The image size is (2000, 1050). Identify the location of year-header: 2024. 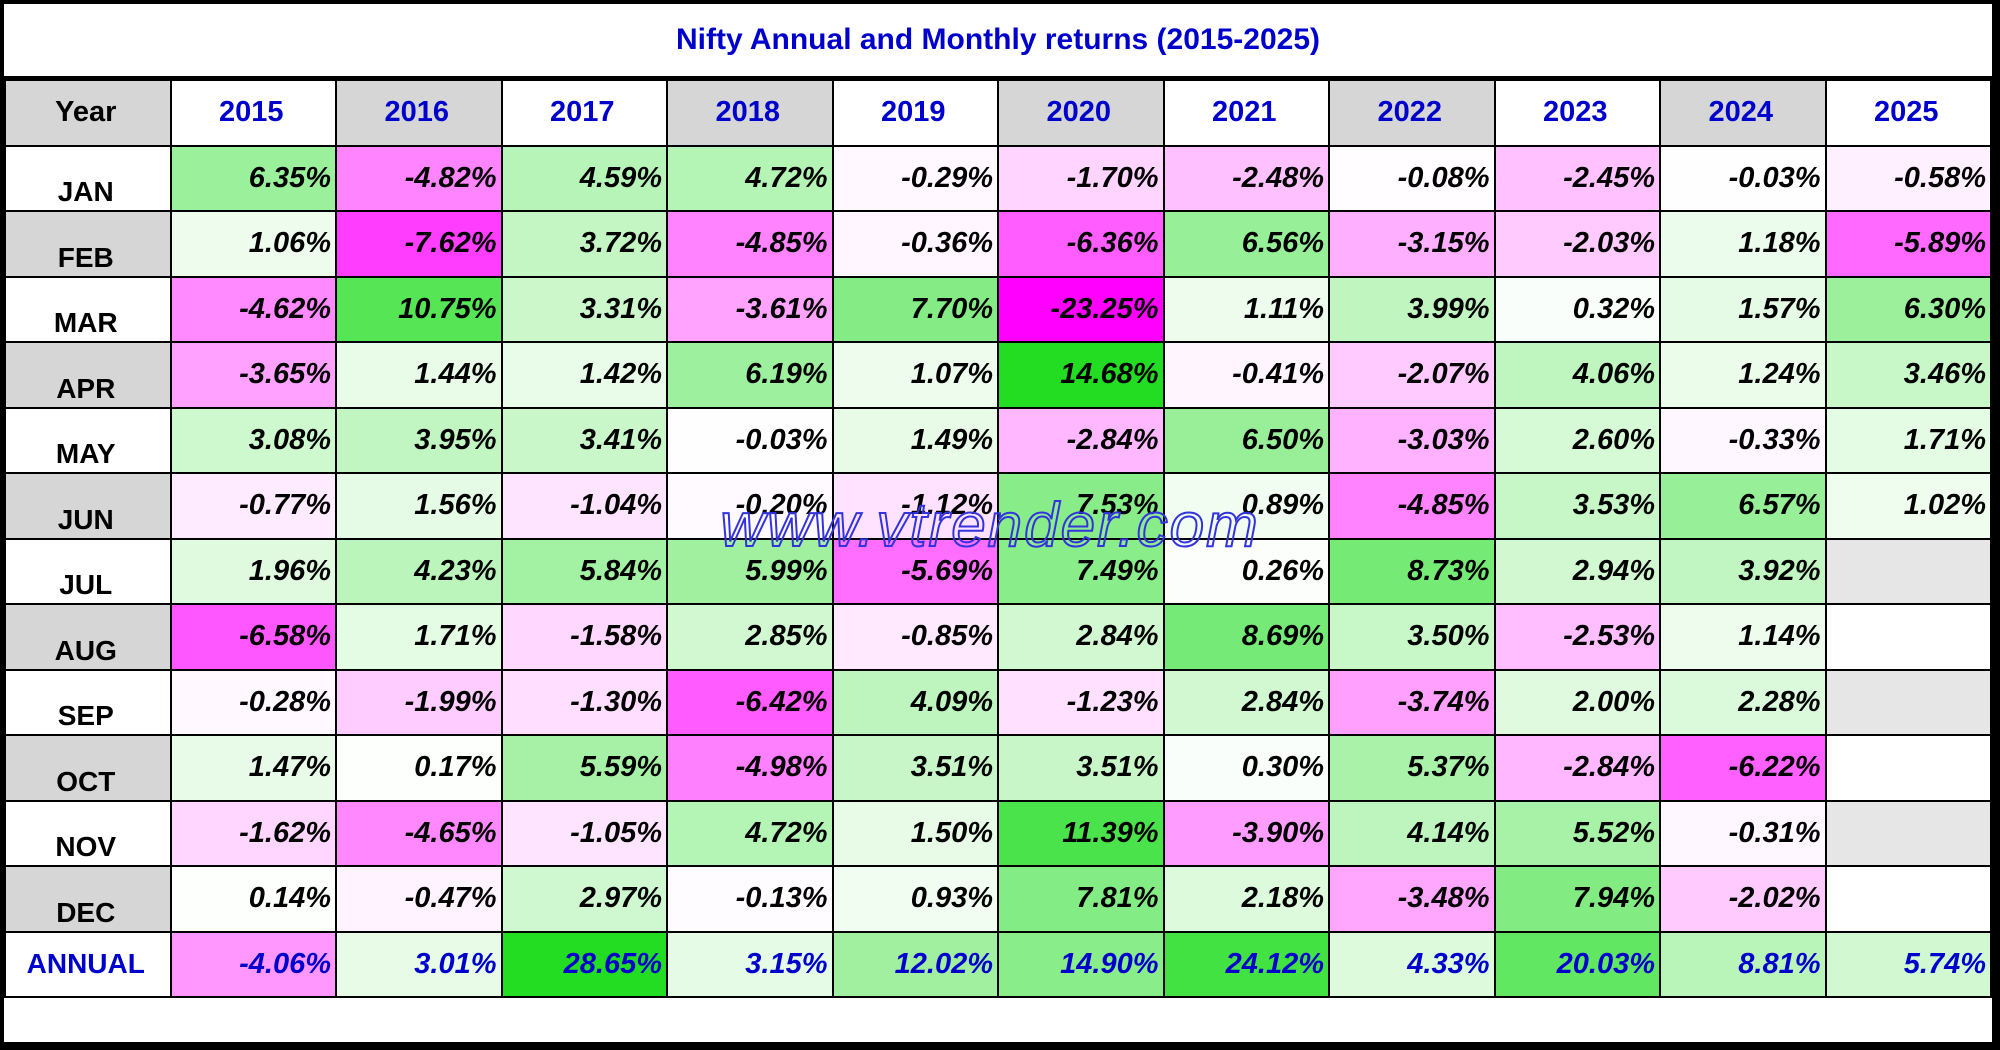
(1743, 113).